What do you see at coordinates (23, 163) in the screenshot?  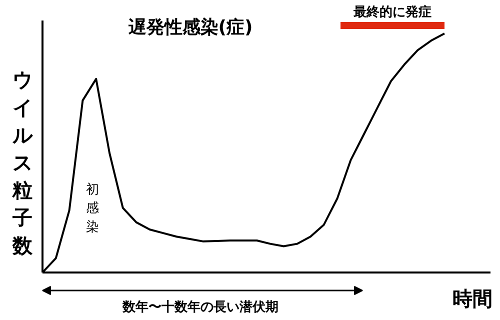 I see `y-axis-title: ウイルス粒子数` at bounding box center [23, 163].